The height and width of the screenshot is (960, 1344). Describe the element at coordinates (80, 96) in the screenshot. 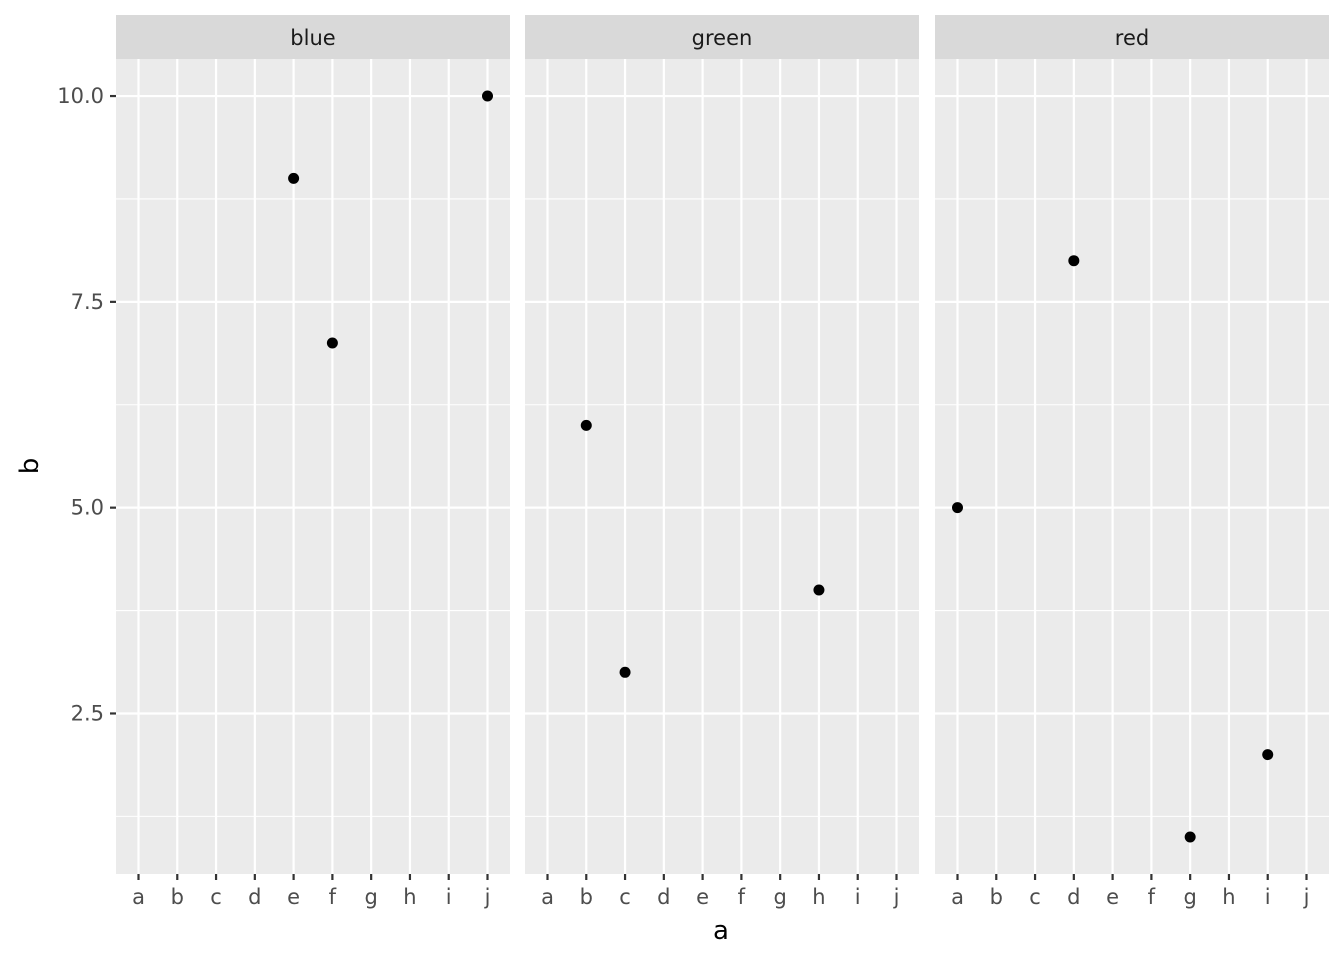

I see `y-tick-label: 10.0` at that location.